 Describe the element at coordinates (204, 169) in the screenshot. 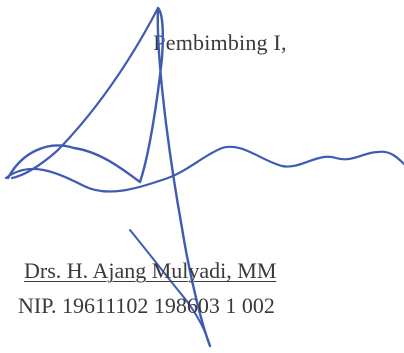

I see `signature-wave-stroke` at that location.